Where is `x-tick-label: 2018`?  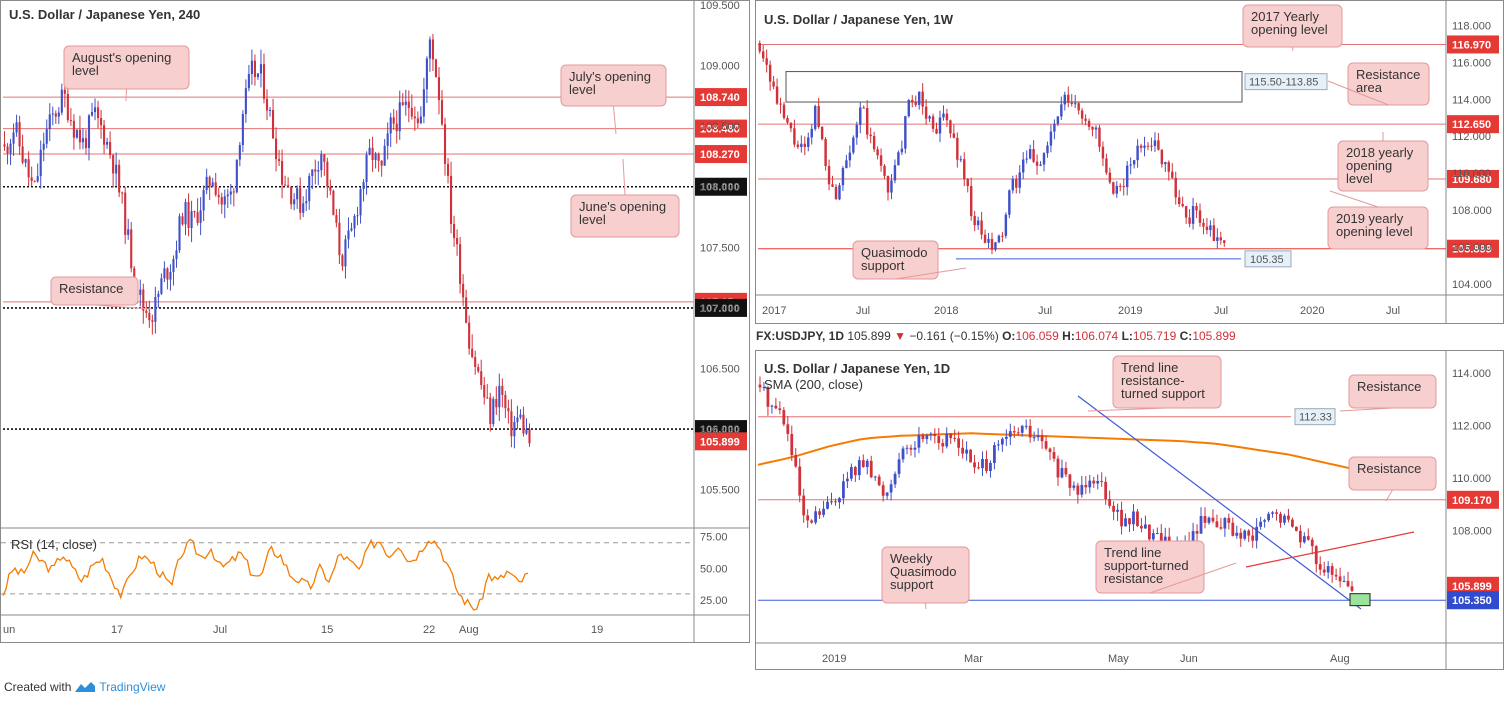
x-tick-label: 2018 is located at coordinates (946, 311).